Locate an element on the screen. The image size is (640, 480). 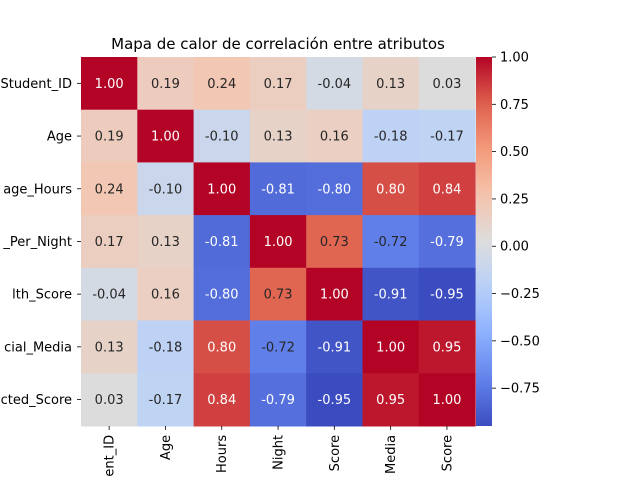
column-tick-label: Age is located at coordinates (166, 447).